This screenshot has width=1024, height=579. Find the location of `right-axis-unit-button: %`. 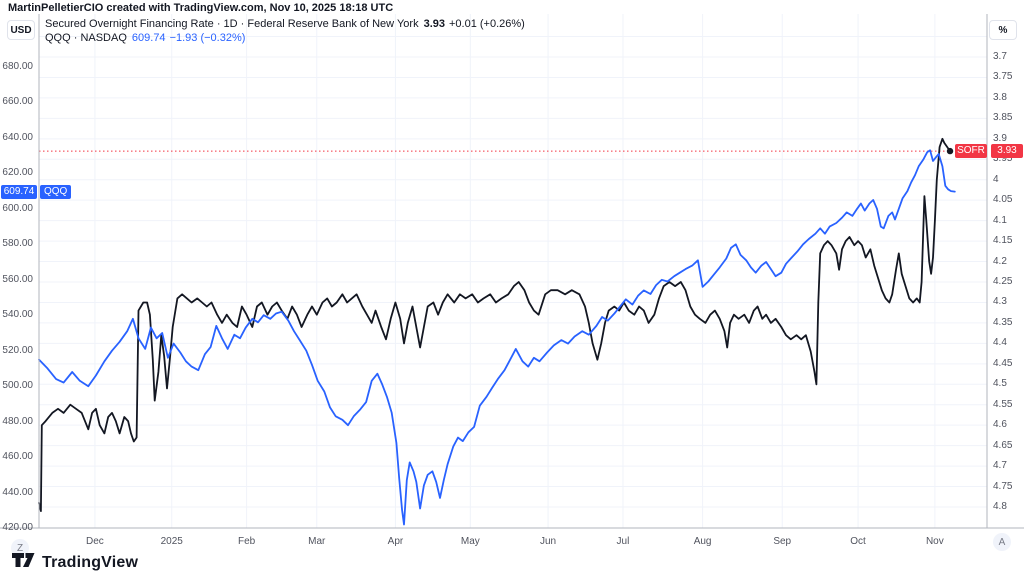

right-axis-unit-button: % is located at coordinates (1003, 30).